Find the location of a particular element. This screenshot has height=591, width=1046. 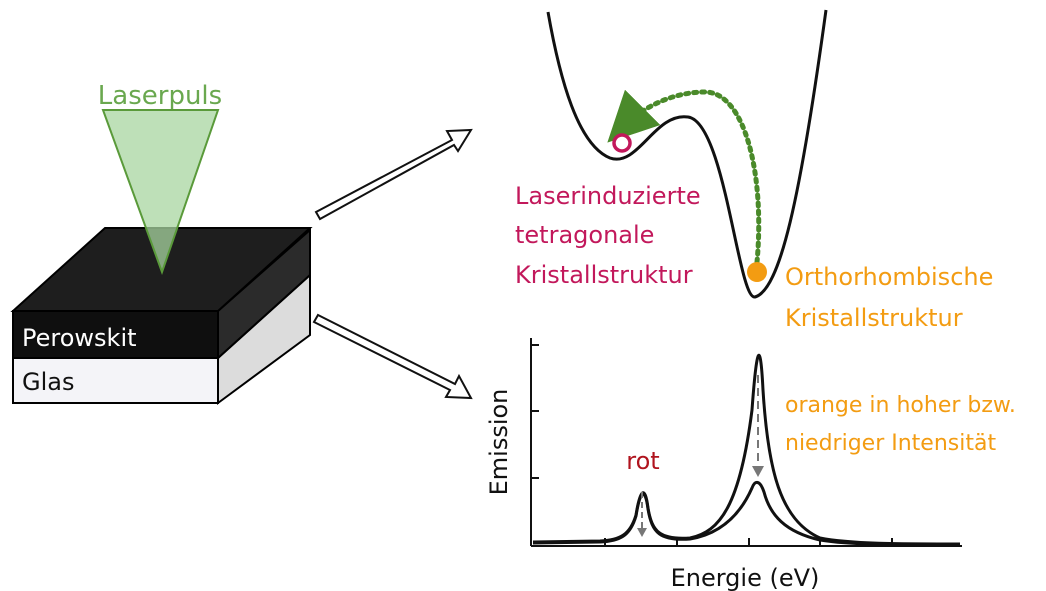

x-axis-label: Energie (eV) is located at coordinates (745, 577).